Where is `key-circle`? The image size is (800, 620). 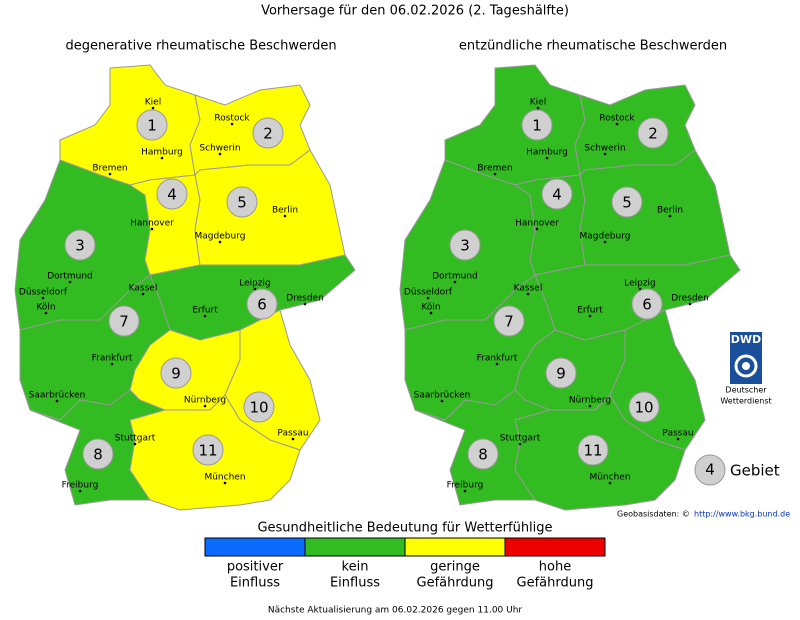 key-circle is located at coordinates (710, 470).